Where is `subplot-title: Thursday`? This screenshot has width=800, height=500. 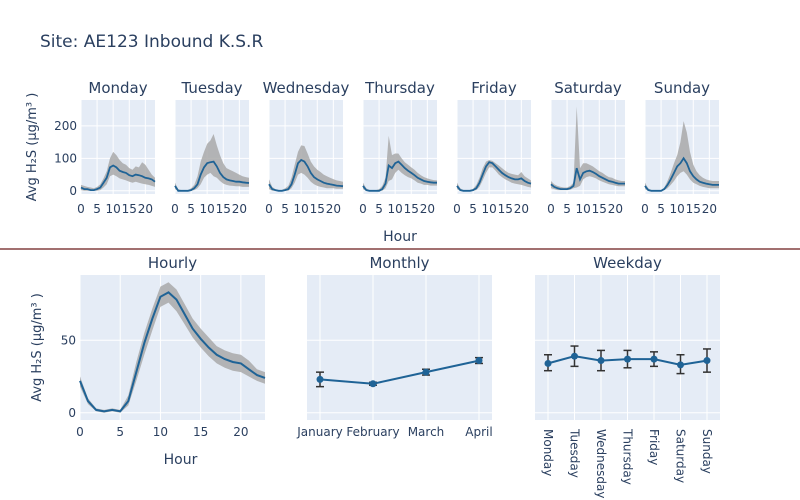
subplot-title: Thursday is located at coordinates (399, 88).